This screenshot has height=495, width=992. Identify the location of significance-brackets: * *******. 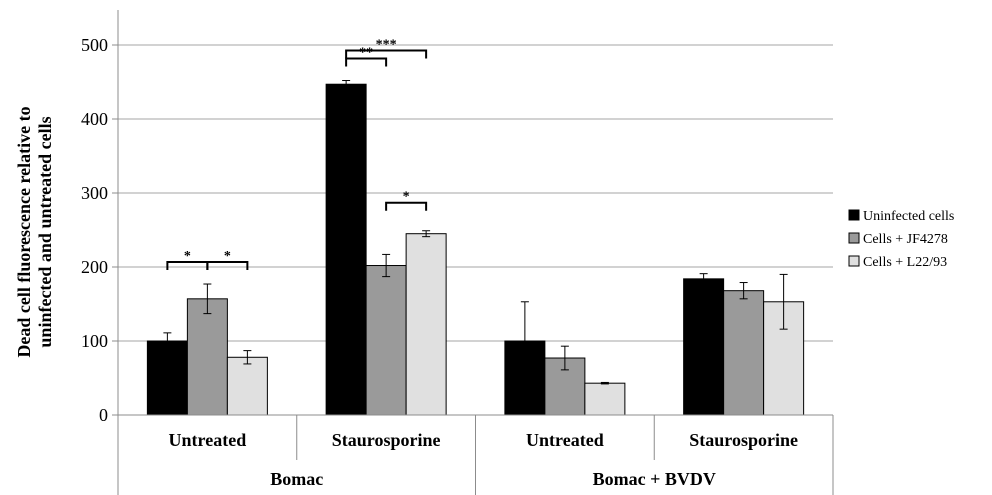
(297, 154).